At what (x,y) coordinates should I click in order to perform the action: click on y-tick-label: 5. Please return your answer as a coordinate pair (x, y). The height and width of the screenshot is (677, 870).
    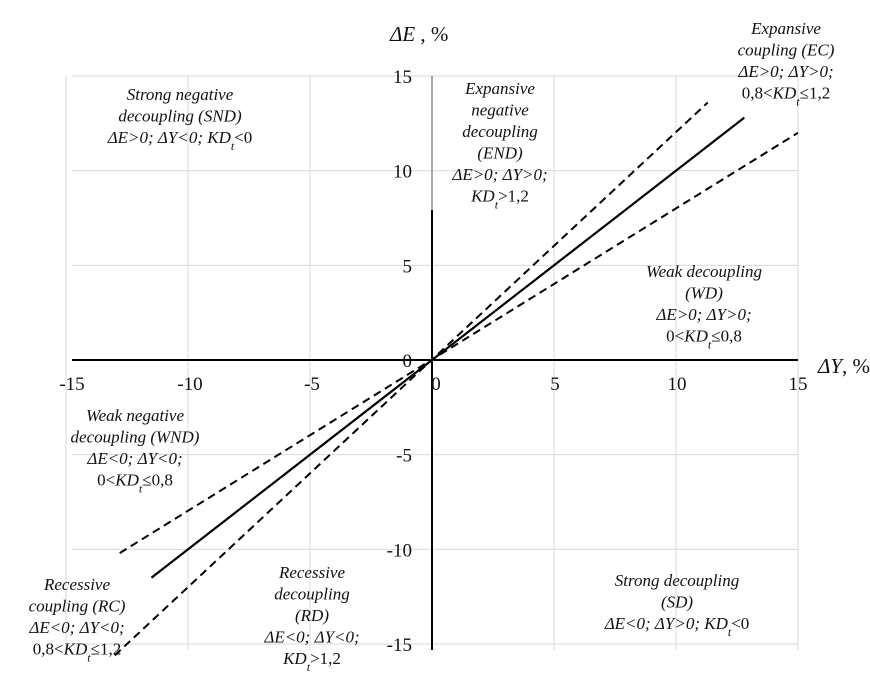
    Looking at the image, I should click on (408, 266).